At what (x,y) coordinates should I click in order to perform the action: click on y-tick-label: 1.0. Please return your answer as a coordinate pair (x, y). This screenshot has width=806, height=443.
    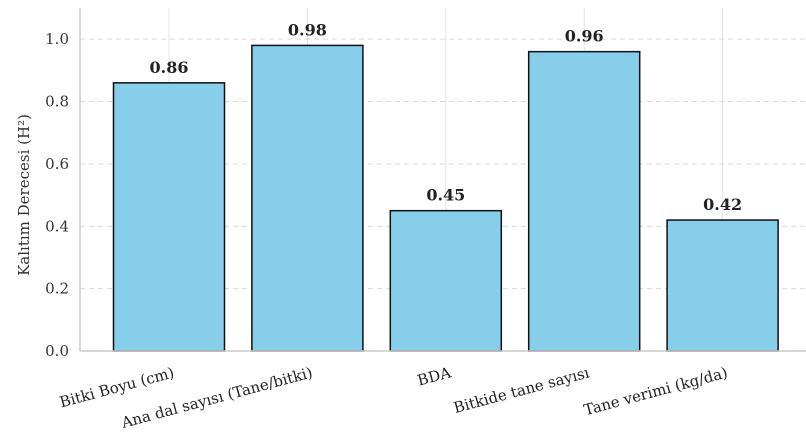
    Looking at the image, I should click on (57, 39).